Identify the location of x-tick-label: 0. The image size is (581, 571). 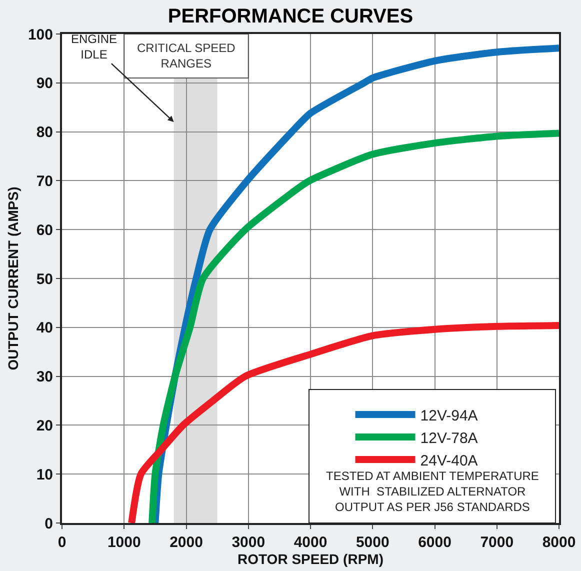
(62, 542).